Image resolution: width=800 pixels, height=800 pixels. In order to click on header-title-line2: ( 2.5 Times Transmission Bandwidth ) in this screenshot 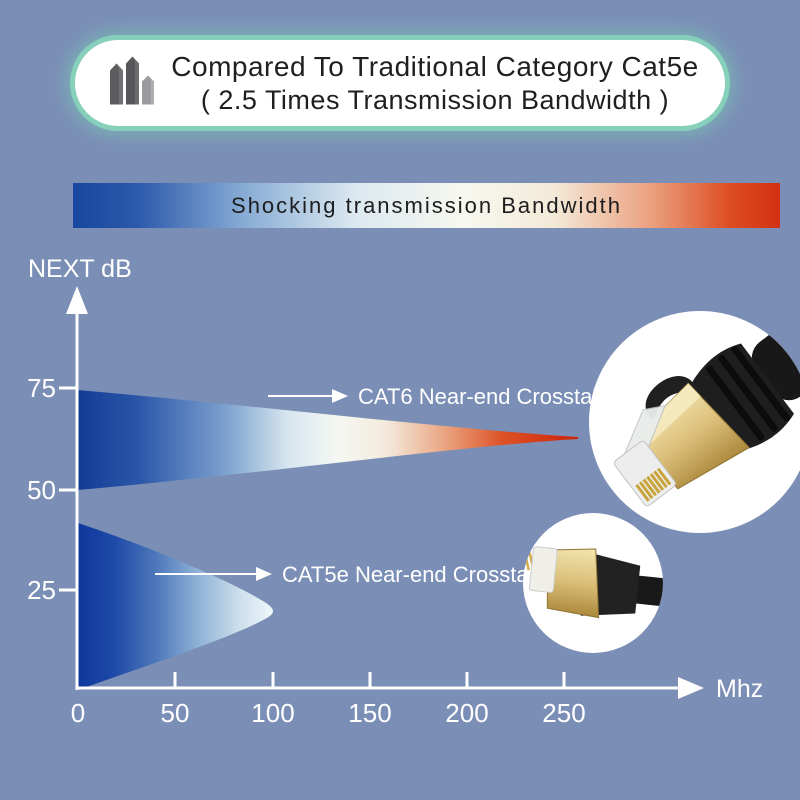, I will do `click(435, 99)`.